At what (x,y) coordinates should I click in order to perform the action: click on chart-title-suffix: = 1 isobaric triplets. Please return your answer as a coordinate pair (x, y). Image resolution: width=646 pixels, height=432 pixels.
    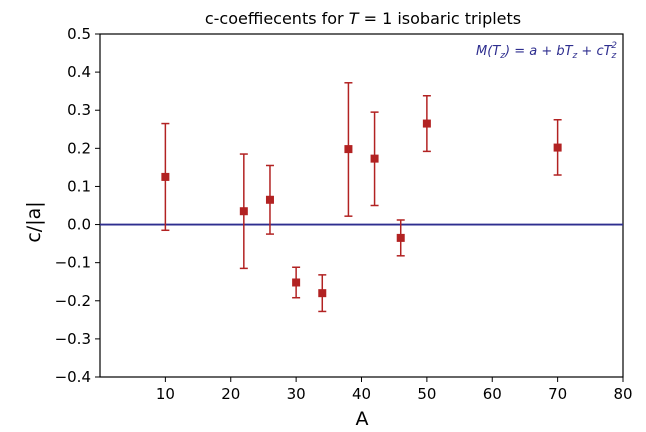
    Looking at the image, I should click on (440, 18).